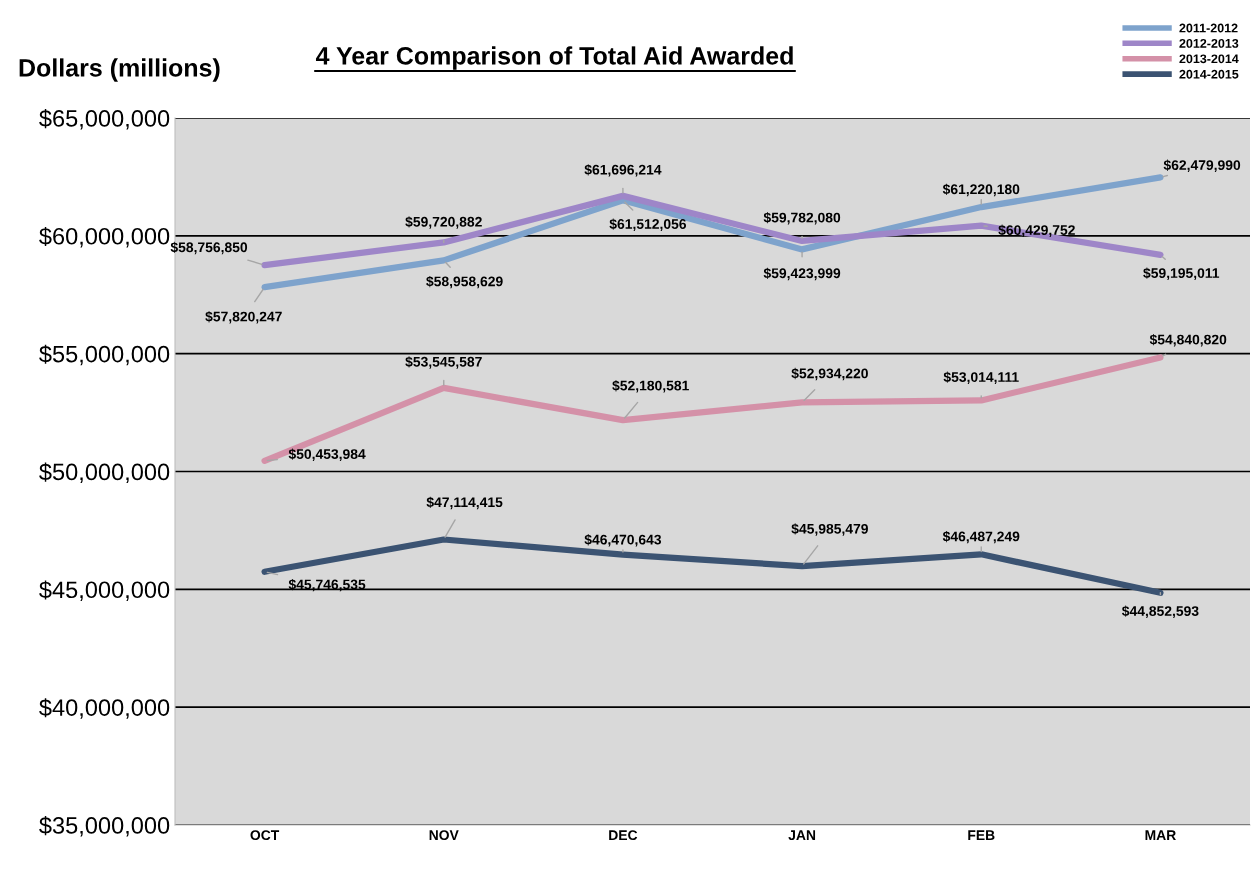 The image size is (1255, 888). Describe the element at coordinates (802, 835) in the screenshot. I see `x-tick-label: JAN` at that location.